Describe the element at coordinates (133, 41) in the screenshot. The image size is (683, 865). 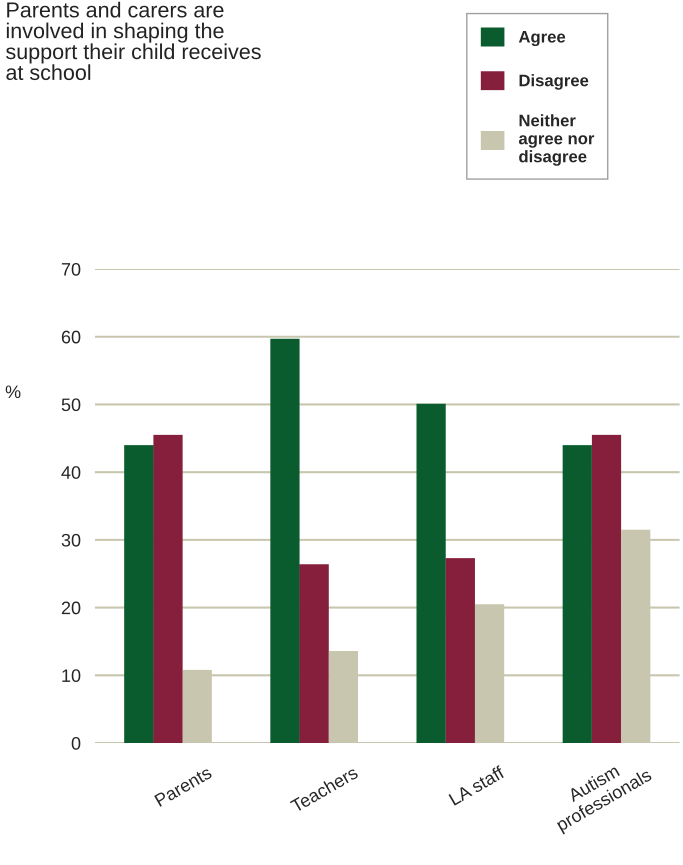
I see `chart-title: Parents and carers are involved in shaping the support their child receives at school` at that location.